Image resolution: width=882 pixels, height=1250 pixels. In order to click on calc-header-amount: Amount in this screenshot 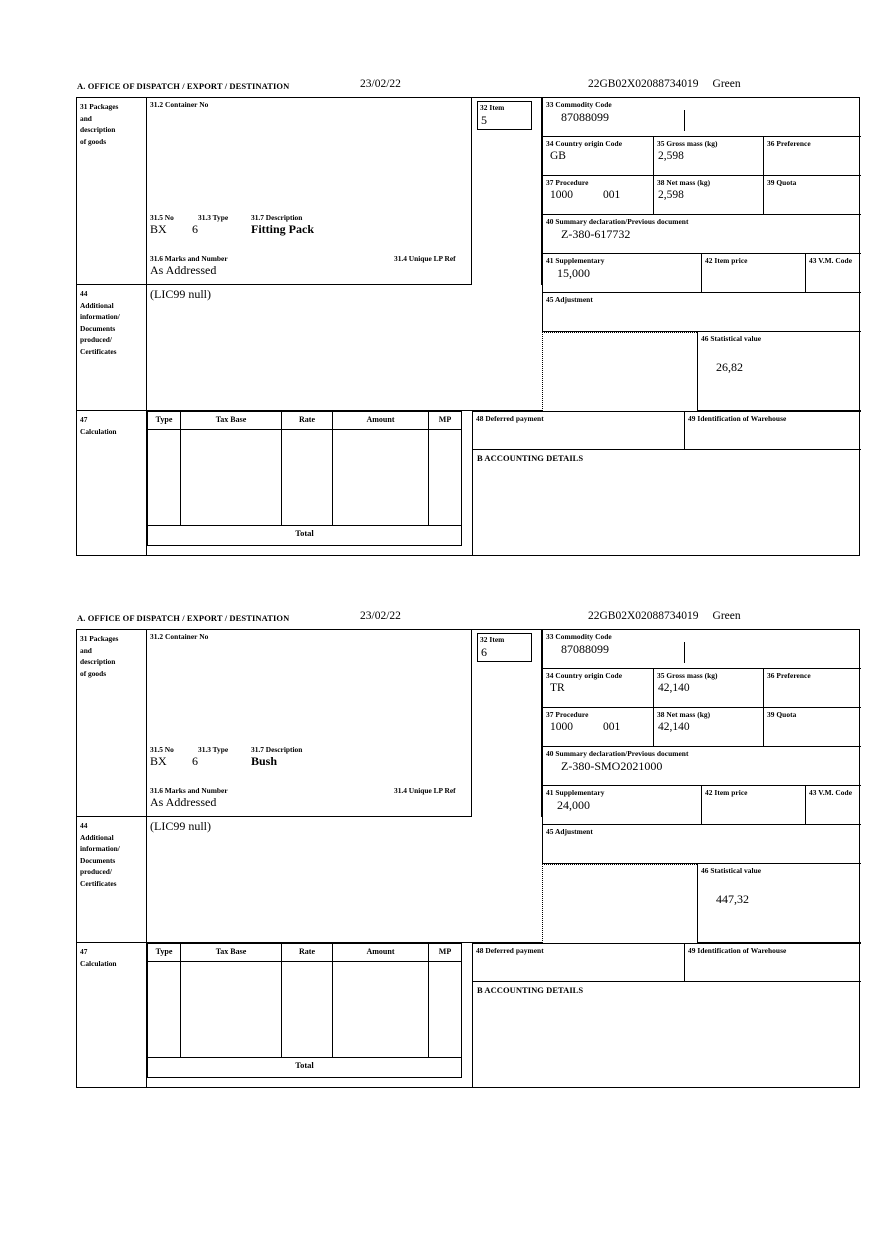, I will do `click(381, 420)`.